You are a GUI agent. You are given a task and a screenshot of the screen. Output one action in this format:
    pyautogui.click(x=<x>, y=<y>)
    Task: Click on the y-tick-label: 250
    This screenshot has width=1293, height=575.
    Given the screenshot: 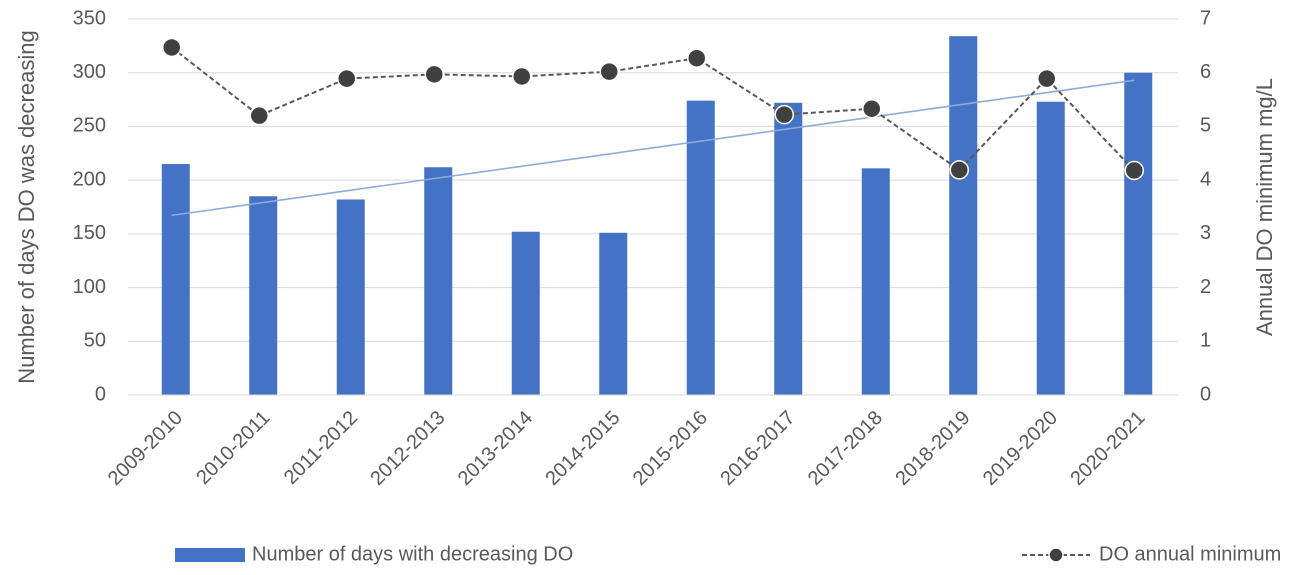 What is the action you would take?
    pyautogui.click(x=89, y=126)
    